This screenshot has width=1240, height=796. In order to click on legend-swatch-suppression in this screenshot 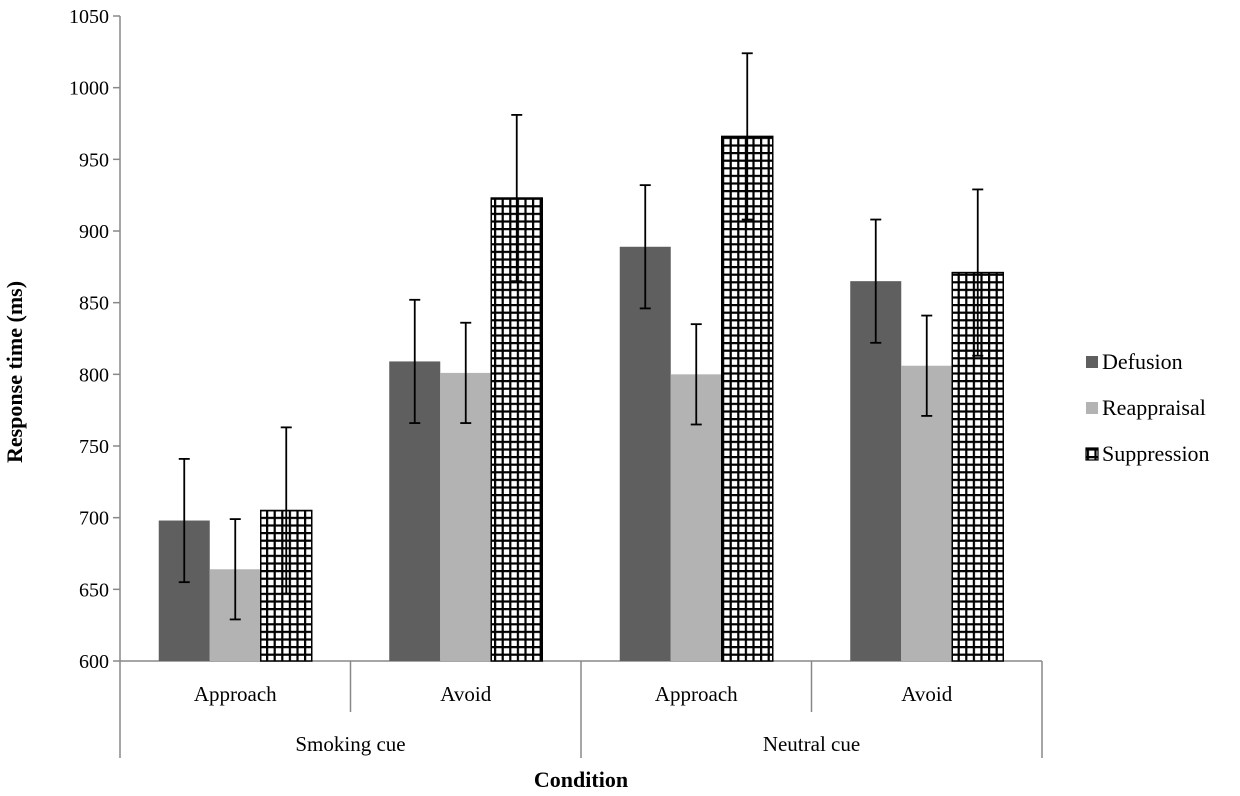, I will do `click(1092, 454)`.